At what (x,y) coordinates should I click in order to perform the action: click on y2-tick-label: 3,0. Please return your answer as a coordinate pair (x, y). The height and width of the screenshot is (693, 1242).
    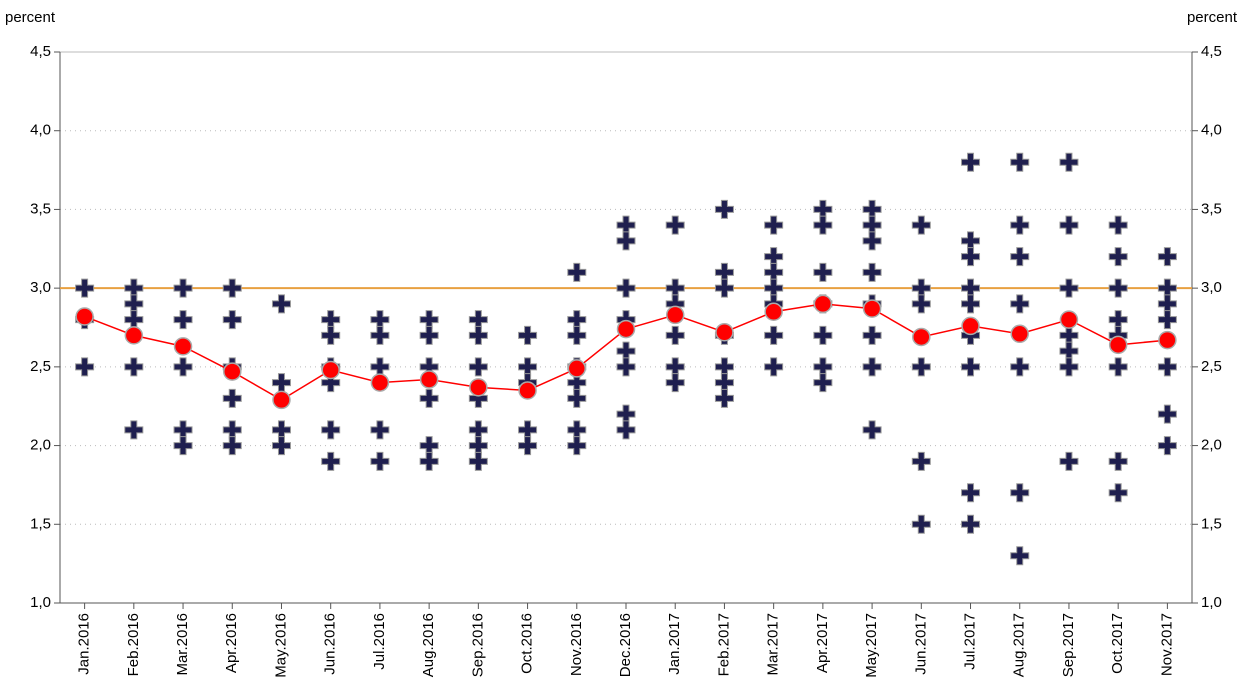
    Looking at the image, I should click on (1211, 287).